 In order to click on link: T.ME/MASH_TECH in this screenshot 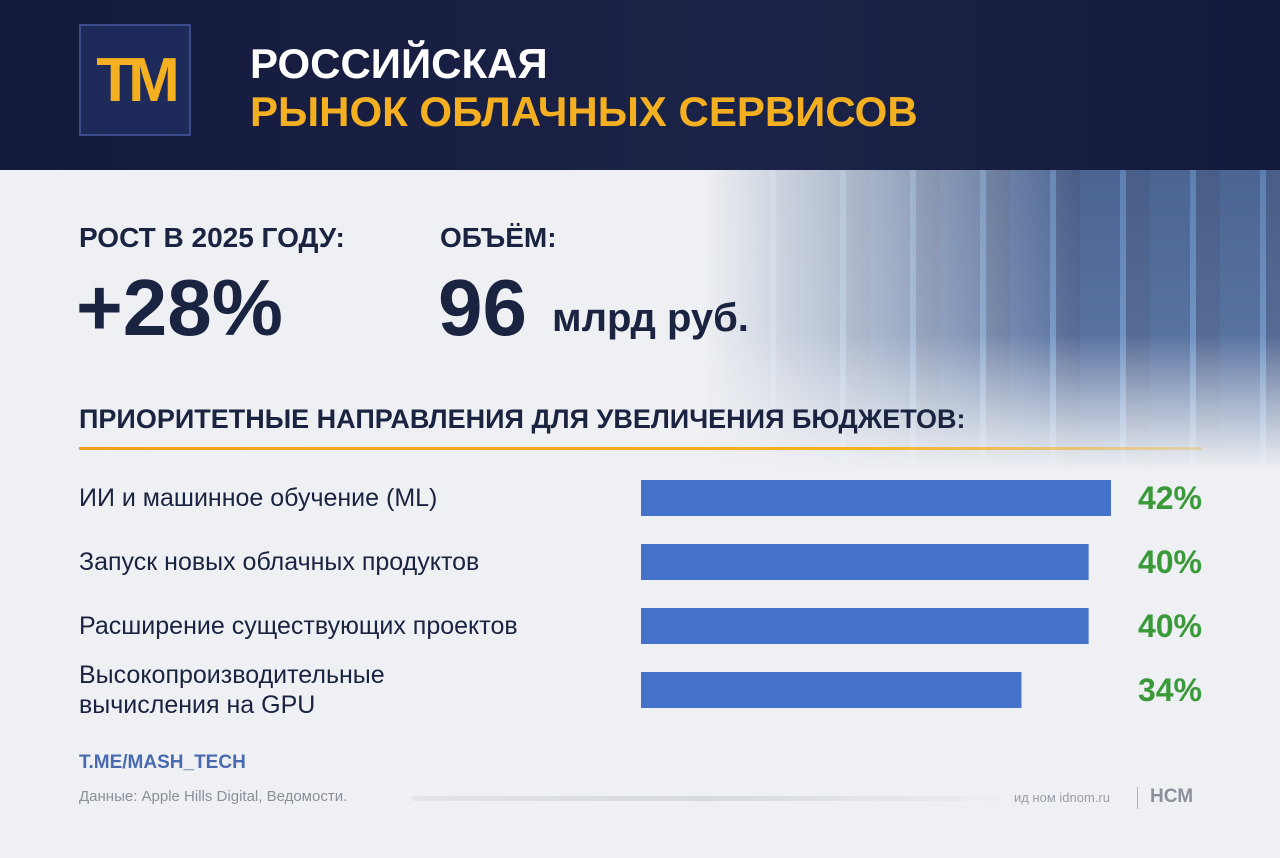, I will do `click(162, 762)`.